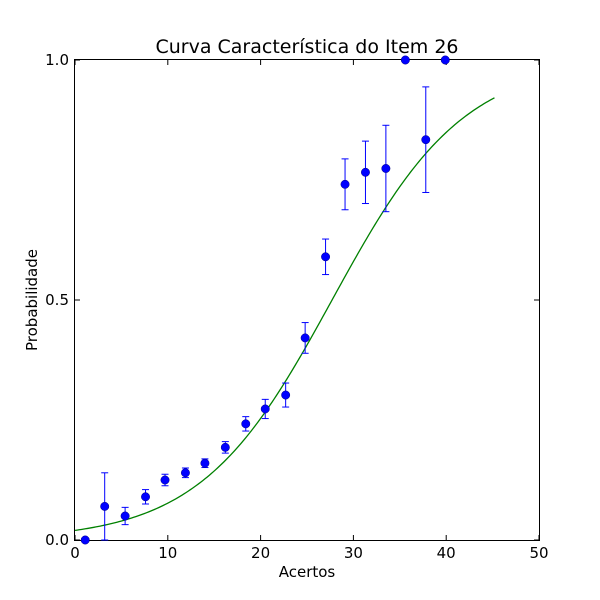 The image size is (600, 600). What do you see at coordinates (57, 300) in the screenshot?
I see `y-tick-label: 0.5` at bounding box center [57, 300].